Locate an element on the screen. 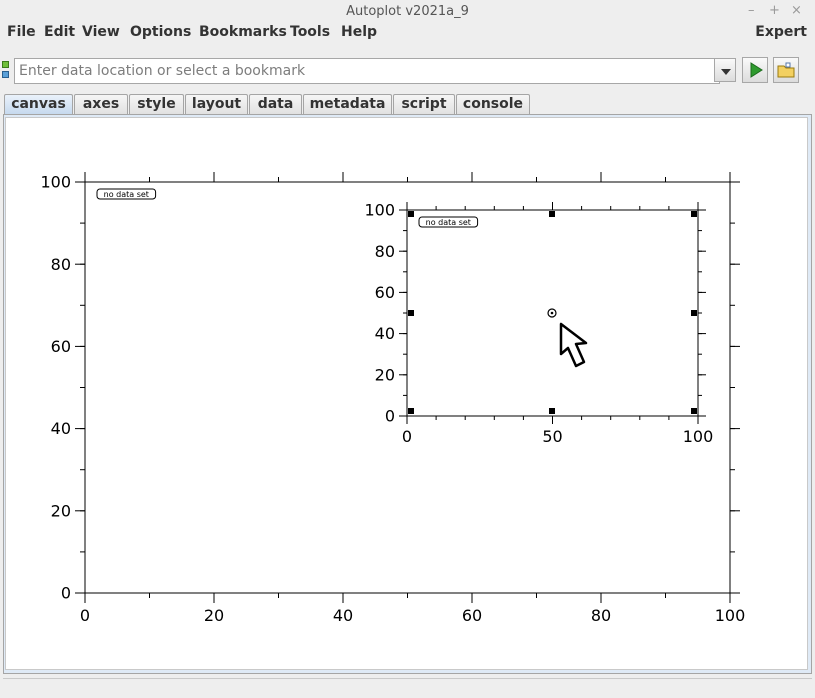 This screenshot has width=815, height=698. maximize-button: + is located at coordinates (774, 10).